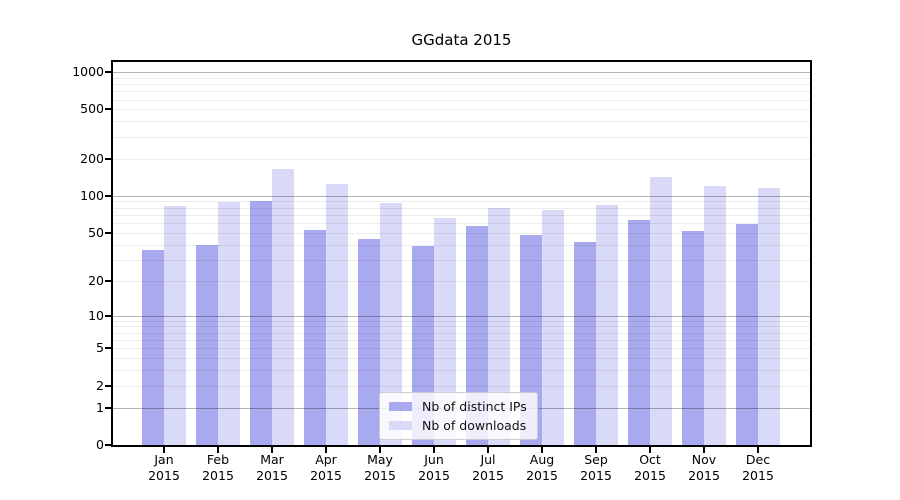 Image resolution: width=900 pixels, height=500 pixels. What do you see at coordinates (380, 459) in the screenshot?
I see `month-label: May` at bounding box center [380, 459].